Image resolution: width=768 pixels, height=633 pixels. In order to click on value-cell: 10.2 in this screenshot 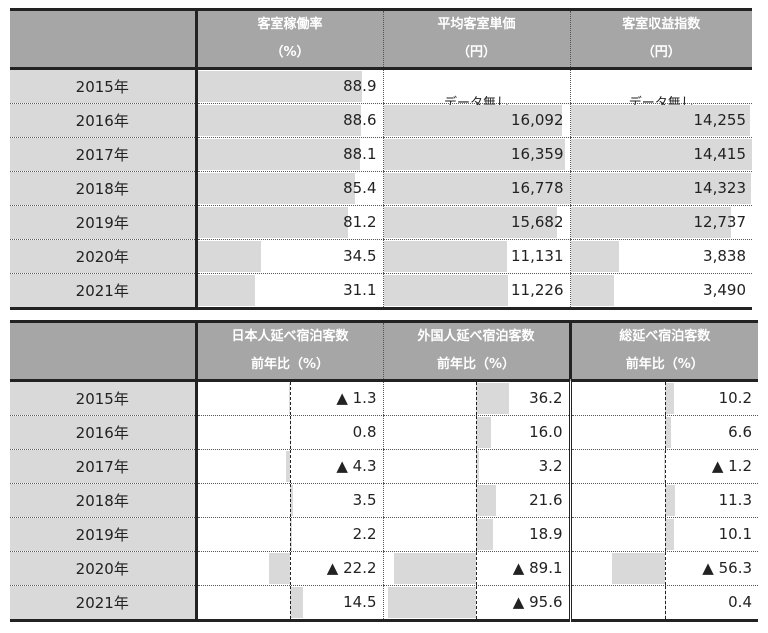, I will do `click(663, 398)`.